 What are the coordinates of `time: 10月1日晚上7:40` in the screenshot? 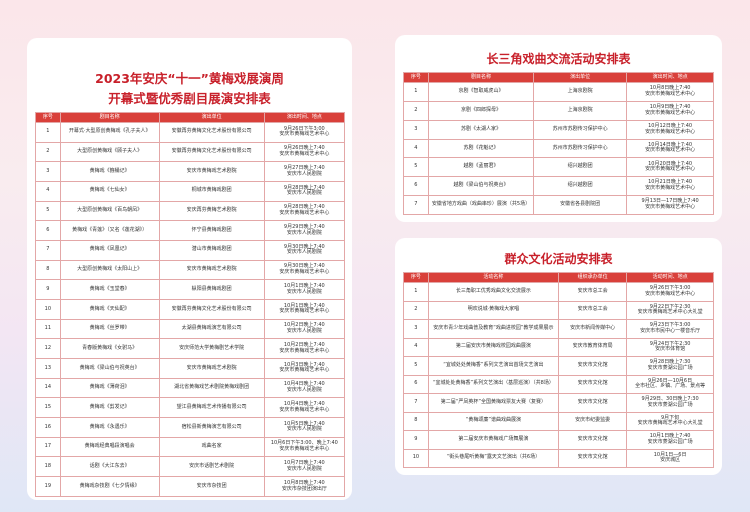 It's located at (304, 285).